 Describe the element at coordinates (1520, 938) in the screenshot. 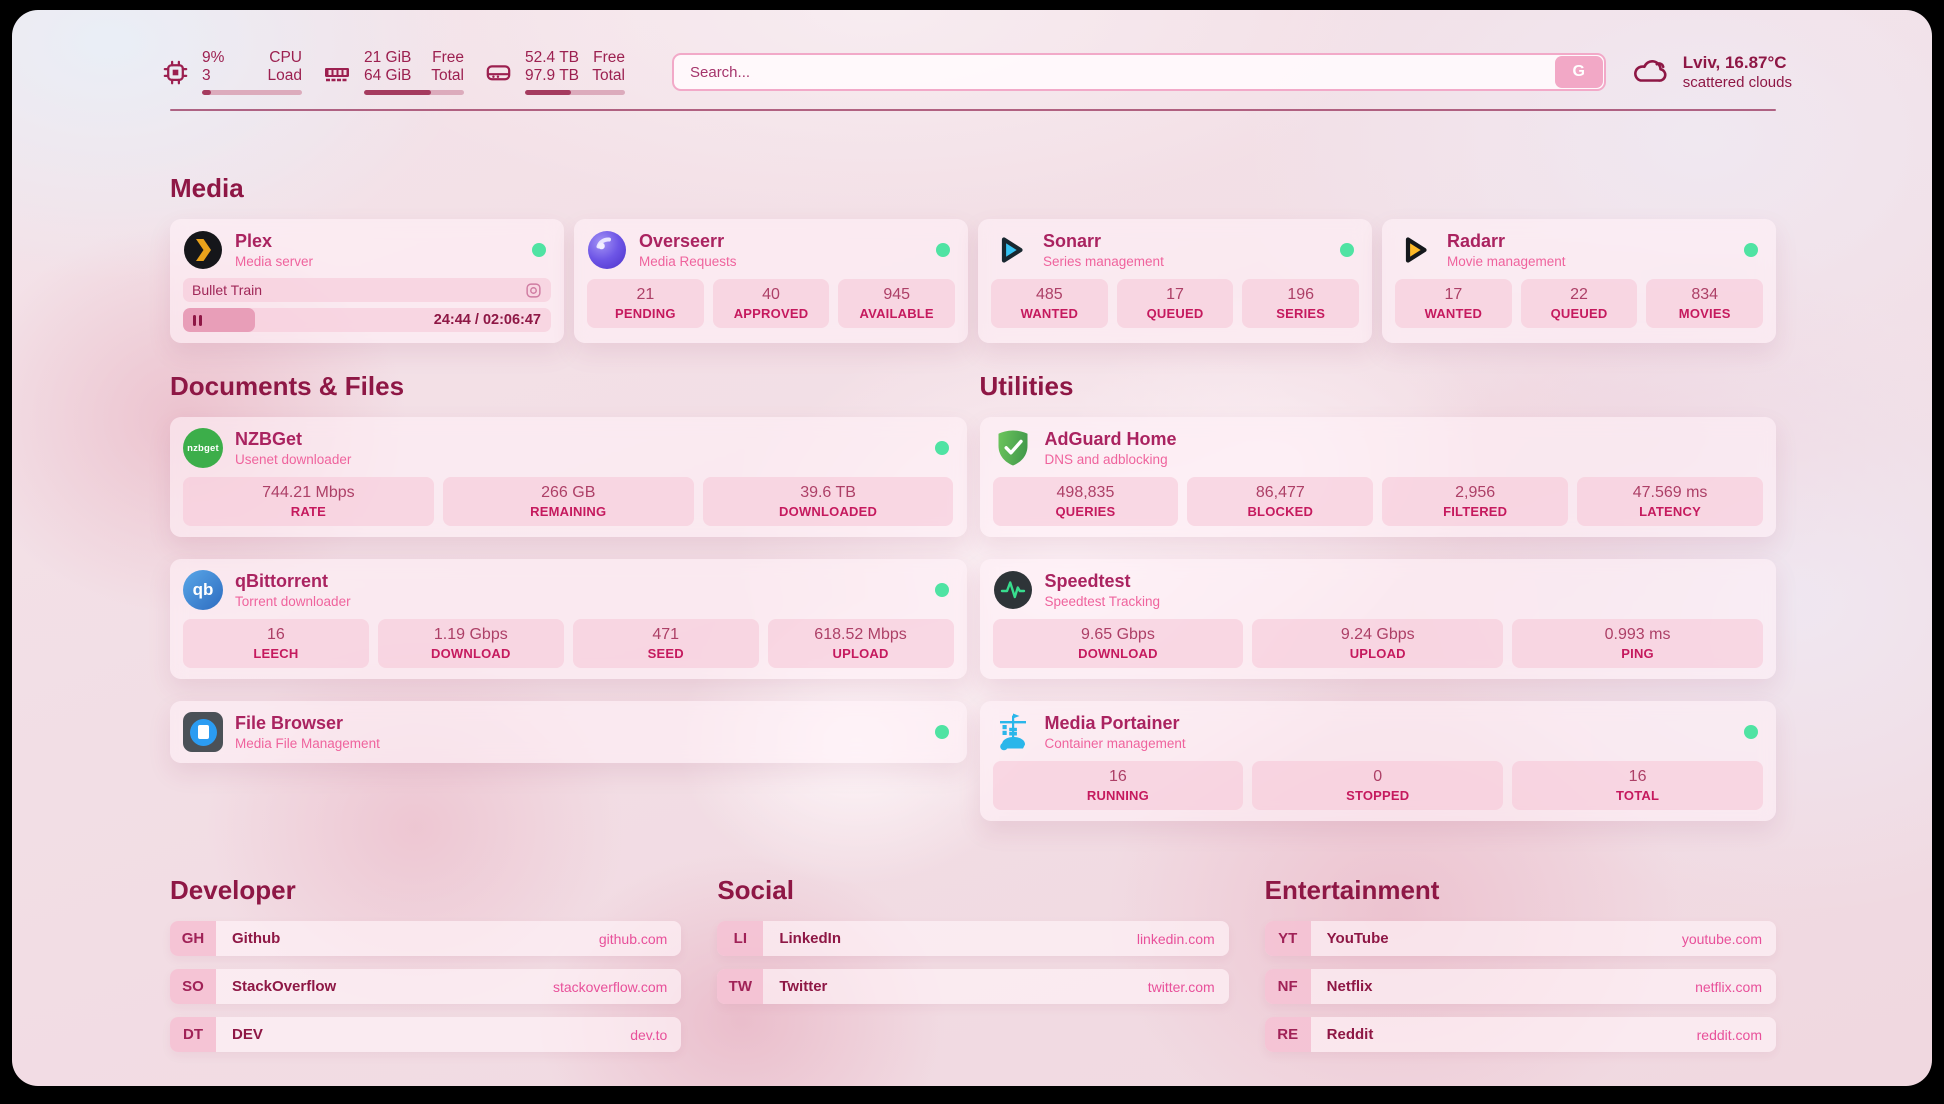

I see `bookmark-youtube: YT YouTube youtube.com` at that location.